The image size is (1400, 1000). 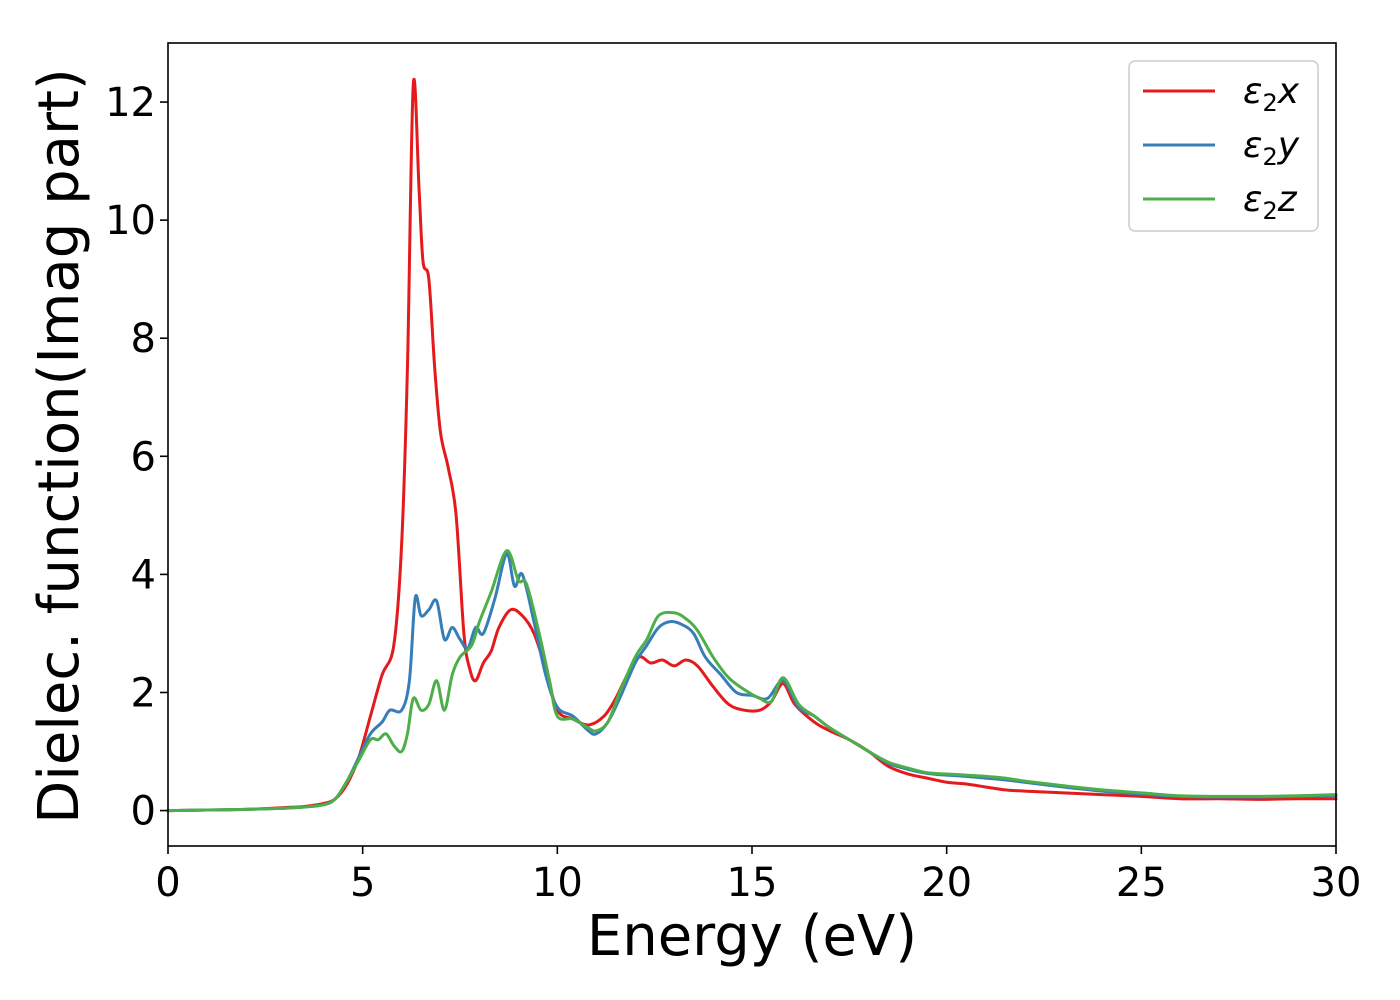 I want to click on y-tick-label: 0, so click(x=143, y=812).